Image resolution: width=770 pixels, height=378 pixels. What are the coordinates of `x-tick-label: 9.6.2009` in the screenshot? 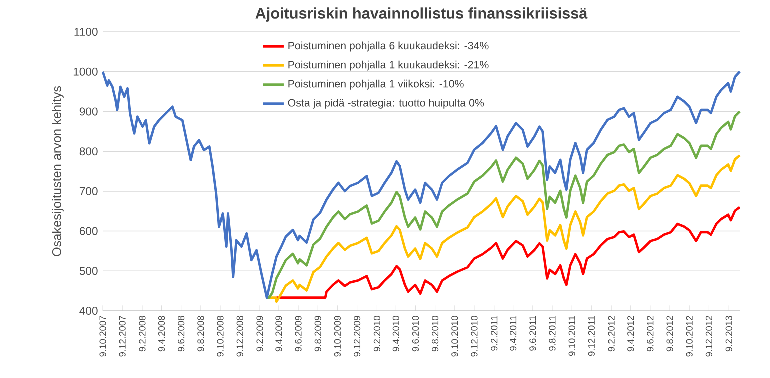 It's located at (298, 334).